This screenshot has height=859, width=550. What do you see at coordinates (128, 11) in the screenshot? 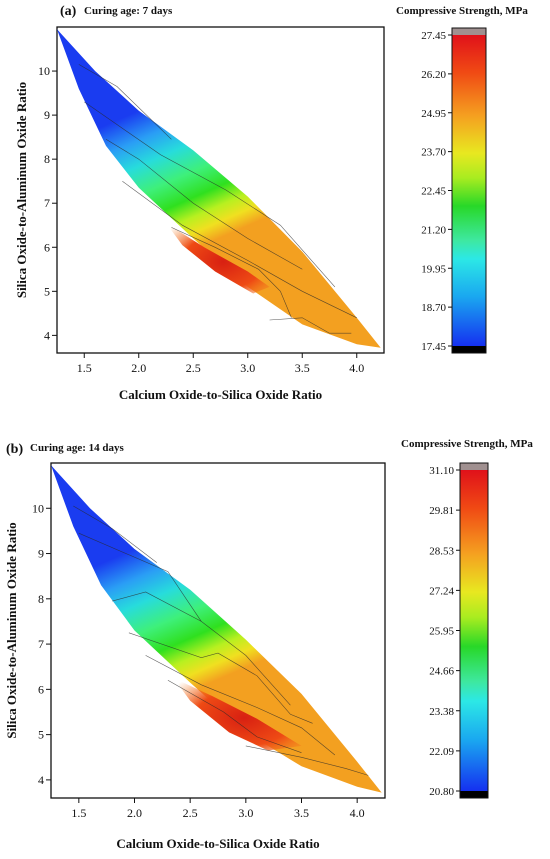
I see `chart-title: Curing age: 7 days` at bounding box center [128, 11].